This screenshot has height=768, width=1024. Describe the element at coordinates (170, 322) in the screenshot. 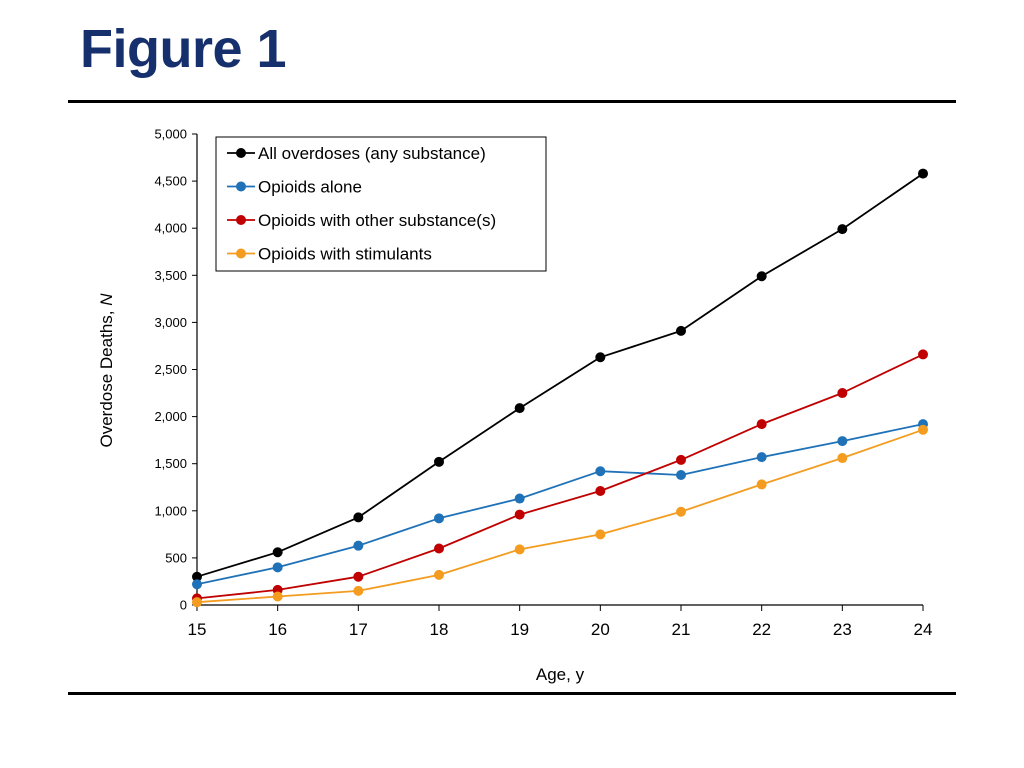

I see `y-tick-label: 3,000` at that location.